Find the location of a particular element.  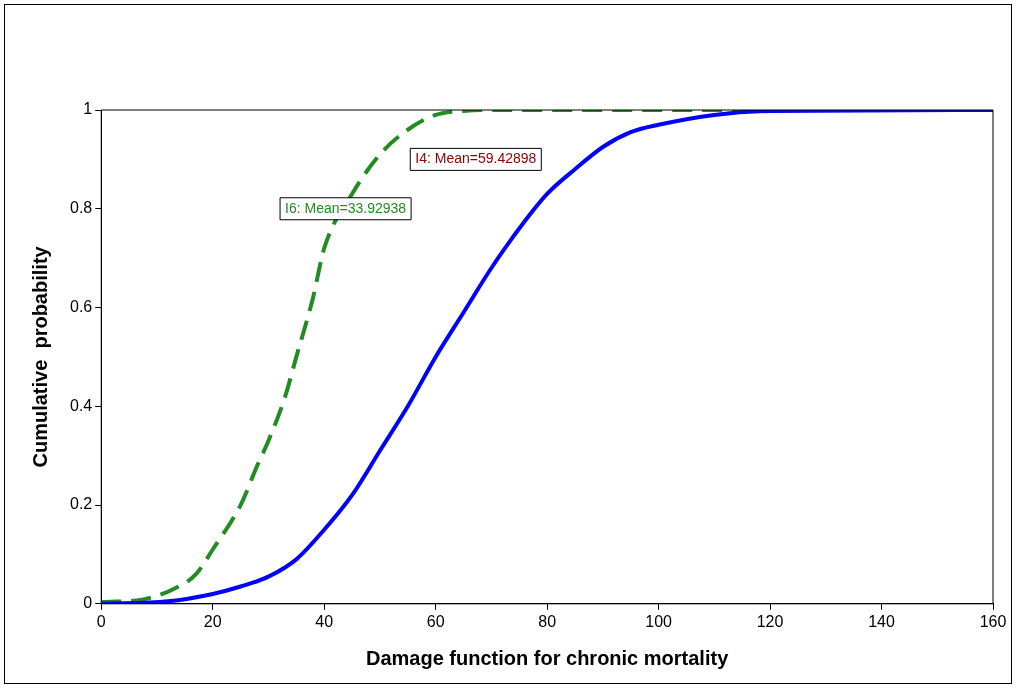

x-tick-label: 140 is located at coordinates (881, 621).